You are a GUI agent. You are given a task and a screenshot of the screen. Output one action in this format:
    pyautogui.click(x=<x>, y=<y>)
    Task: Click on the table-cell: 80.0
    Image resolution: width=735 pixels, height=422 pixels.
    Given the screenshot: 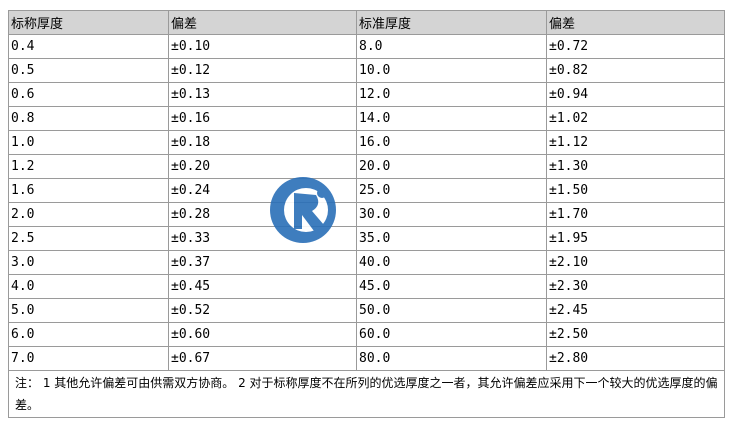 What is the action you would take?
    pyautogui.click(x=451, y=358)
    